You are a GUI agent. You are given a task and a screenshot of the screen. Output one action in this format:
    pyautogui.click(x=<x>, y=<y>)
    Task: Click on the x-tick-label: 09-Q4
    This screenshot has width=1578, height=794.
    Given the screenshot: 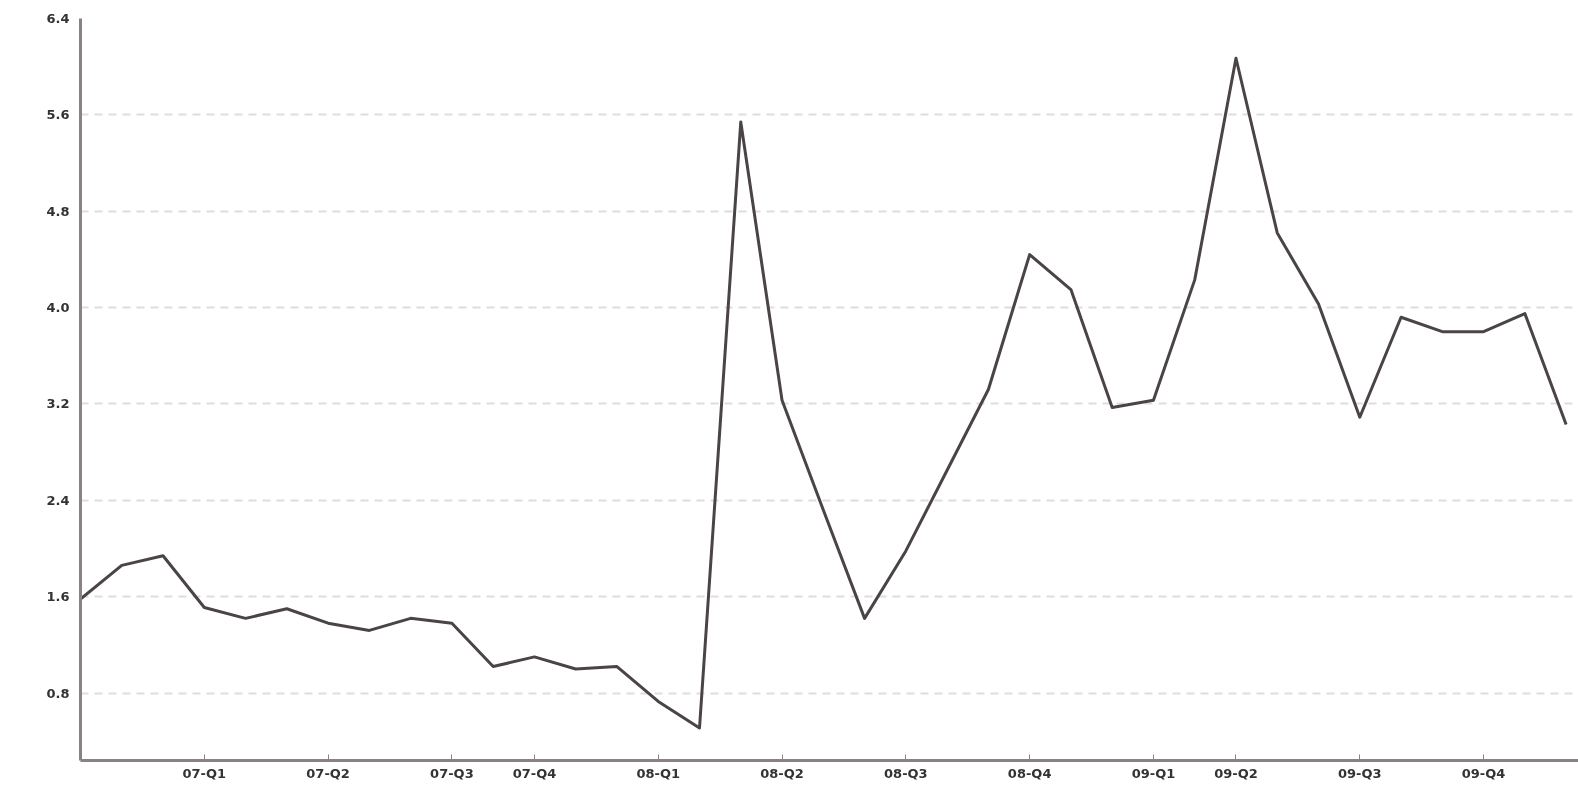 What is the action you would take?
    pyautogui.click(x=1483, y=773)
    